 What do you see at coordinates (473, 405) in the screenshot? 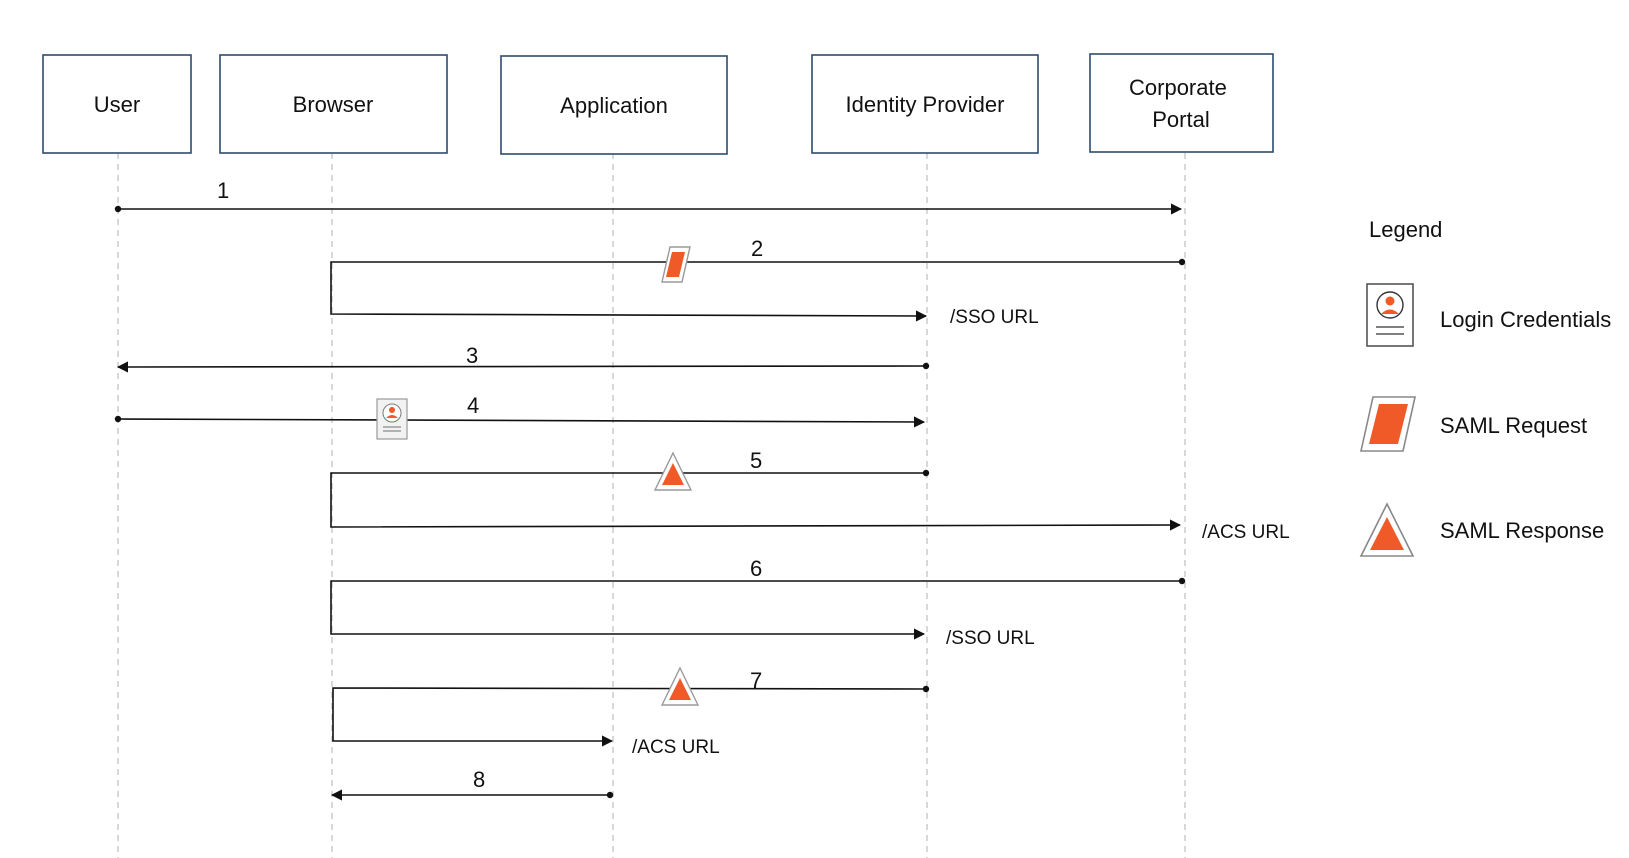
I see `step-4-number: 4` at bounding box center [473, 405].